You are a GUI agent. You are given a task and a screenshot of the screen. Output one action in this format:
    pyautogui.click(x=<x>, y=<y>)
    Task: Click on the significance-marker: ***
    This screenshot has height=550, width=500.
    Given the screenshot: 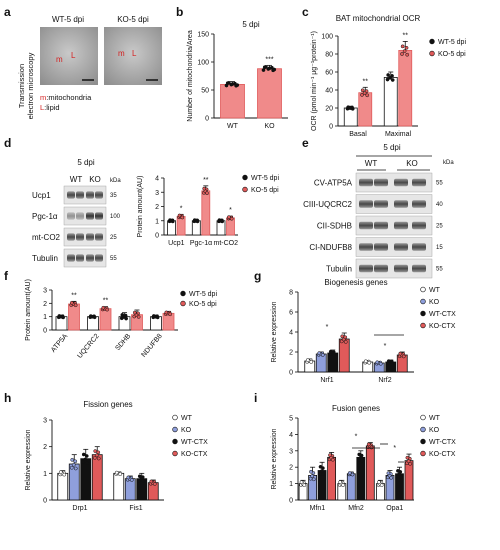 What is the action you would take?
    pyautogui.click(x=269, y=59)
    